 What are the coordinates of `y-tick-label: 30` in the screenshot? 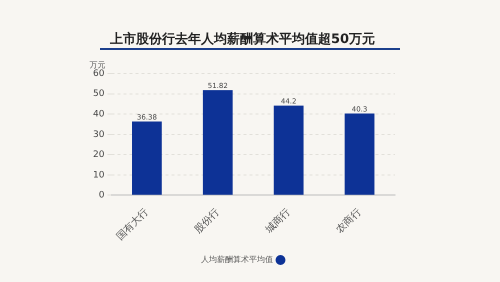 It's located at (99, 135).